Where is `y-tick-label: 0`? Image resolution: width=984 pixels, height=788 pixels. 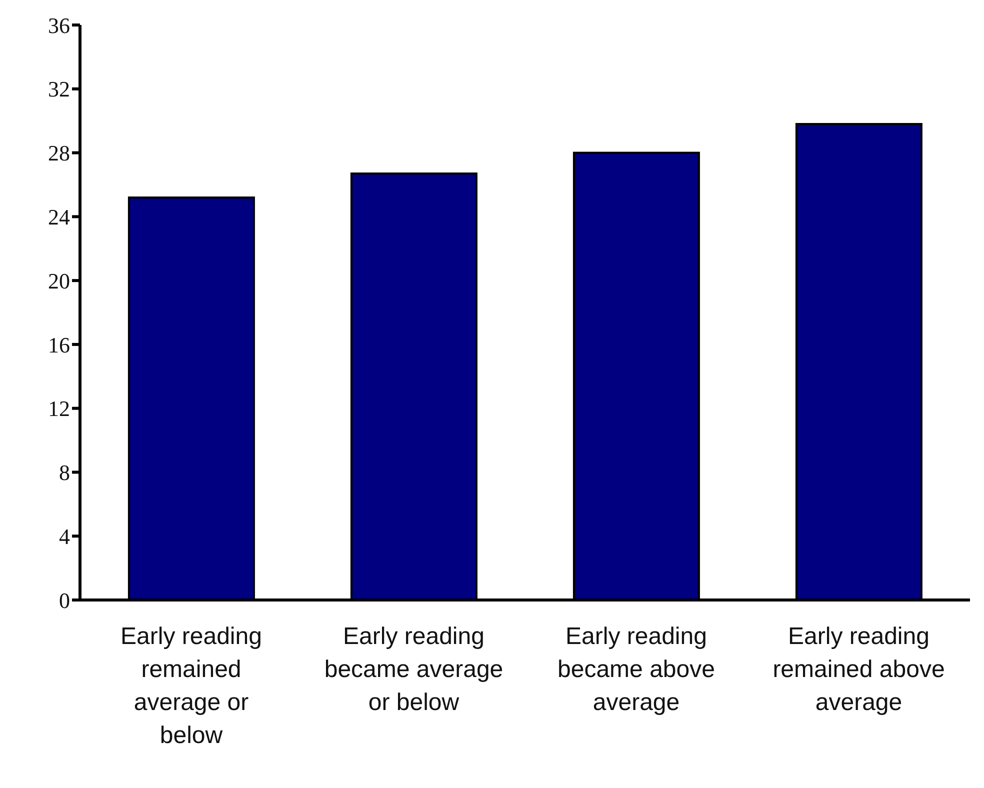 y-tick-label: 0 is located at coordinates (64, 600).